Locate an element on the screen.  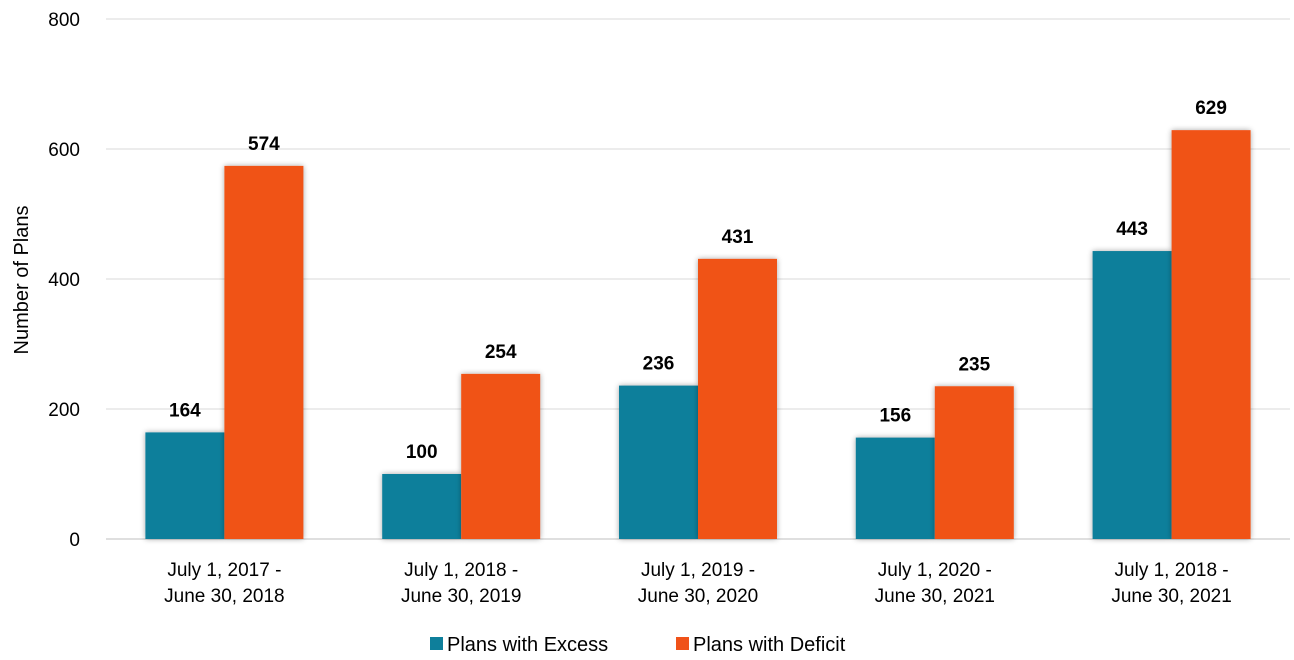
data-label: 431 is located at coordinates (738, 237).